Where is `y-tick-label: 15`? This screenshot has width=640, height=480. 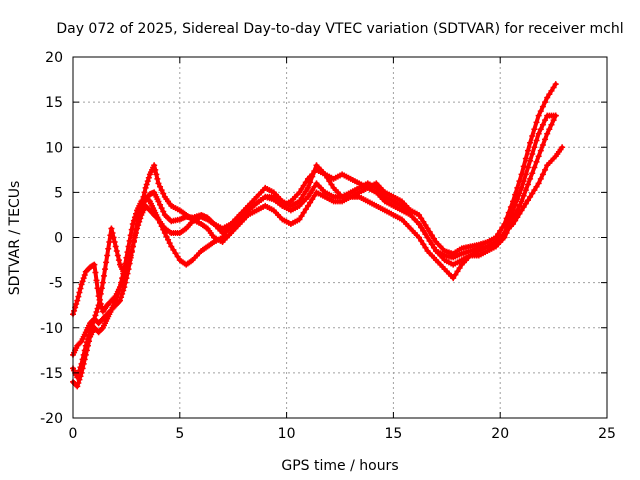 y-tick-label: 15 is located at coordinates (54, 103).